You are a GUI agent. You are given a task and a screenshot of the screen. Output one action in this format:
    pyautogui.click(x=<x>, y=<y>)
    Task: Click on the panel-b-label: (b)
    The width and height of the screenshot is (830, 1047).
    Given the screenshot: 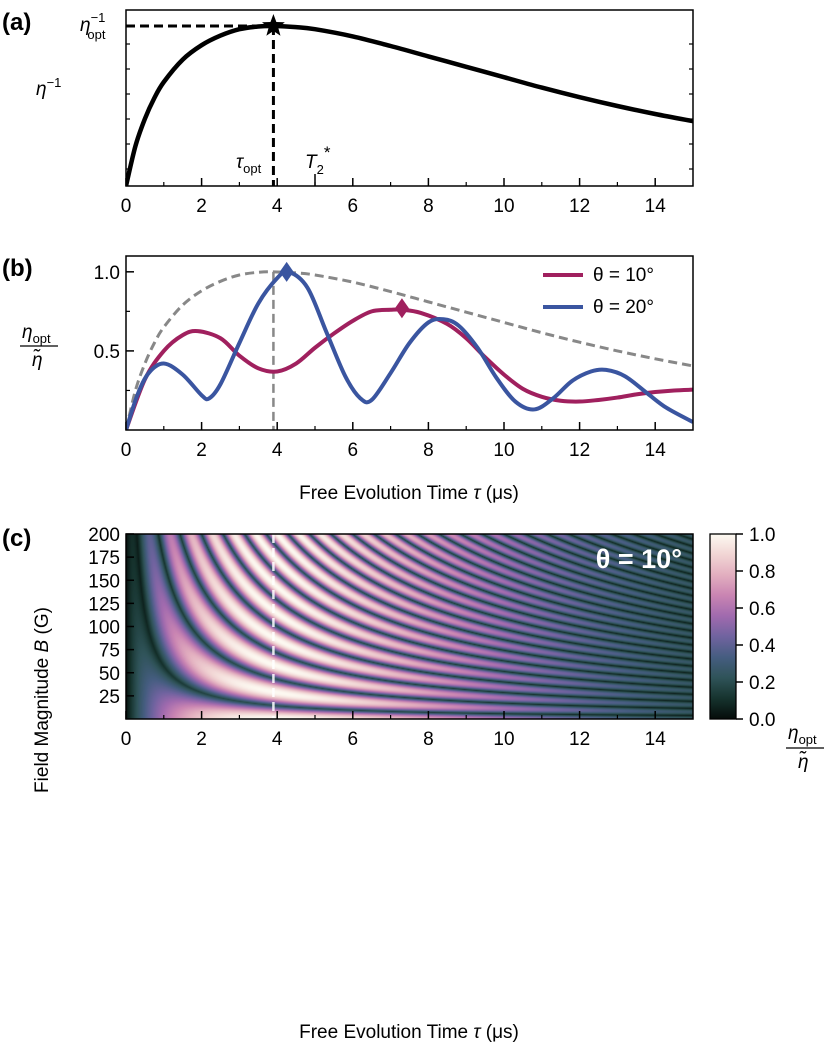 What is the action you would take?
    pyautogui.click(x=17, y=268)
    